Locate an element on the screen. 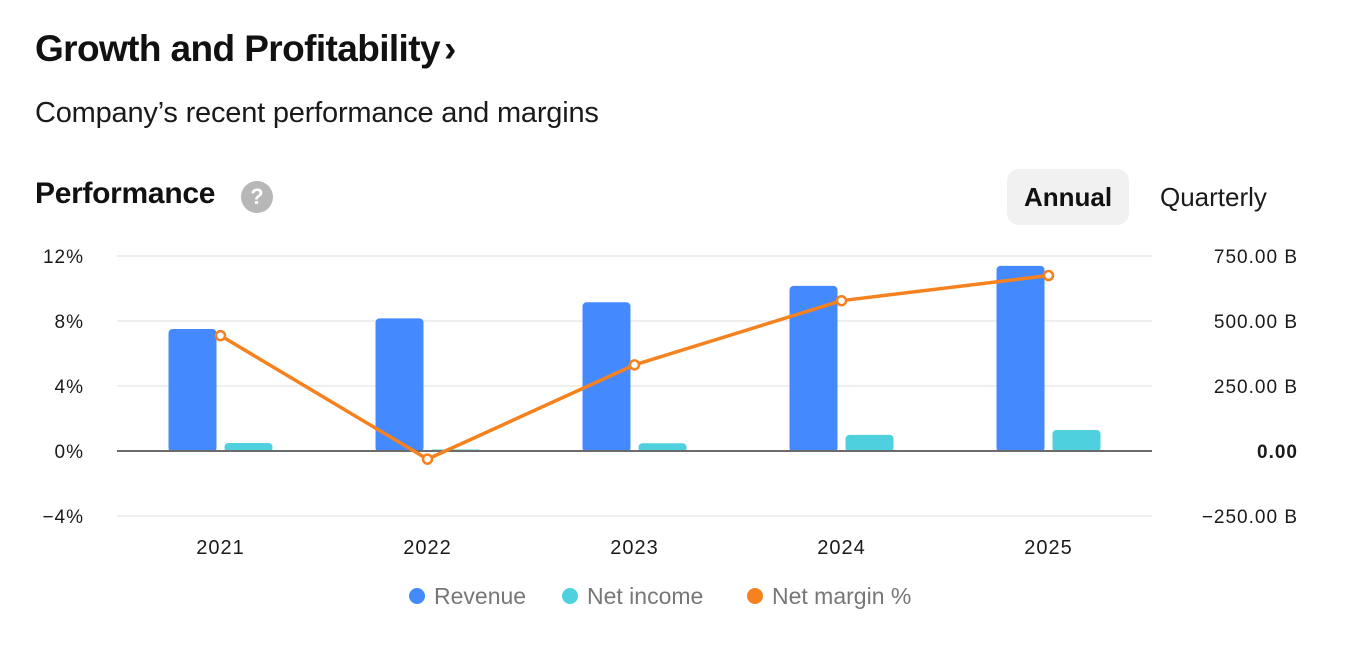 This screenshot has width=1352, height=654. net-margin-point-2024 is located at coordinates (841, 300).